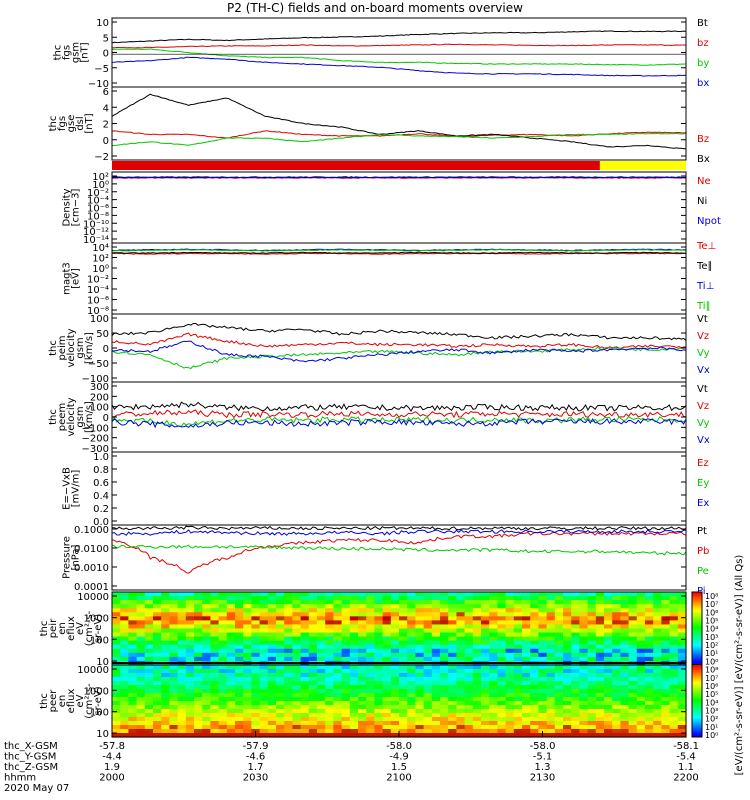  What do you see at coordinates (399, 207) in the screenshot?
I see `density-frame` at bounding box center [399, 207].